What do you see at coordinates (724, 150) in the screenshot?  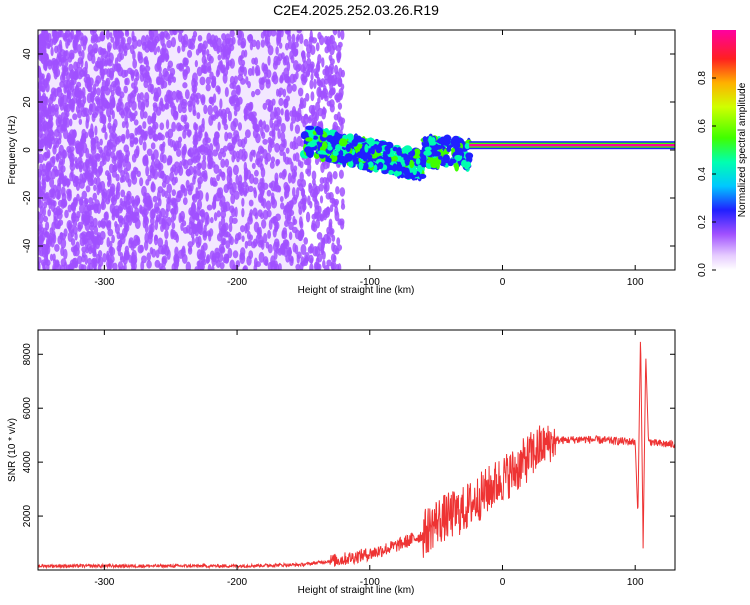 I see `colorbar-gradient` at bounding box center [724, 150].